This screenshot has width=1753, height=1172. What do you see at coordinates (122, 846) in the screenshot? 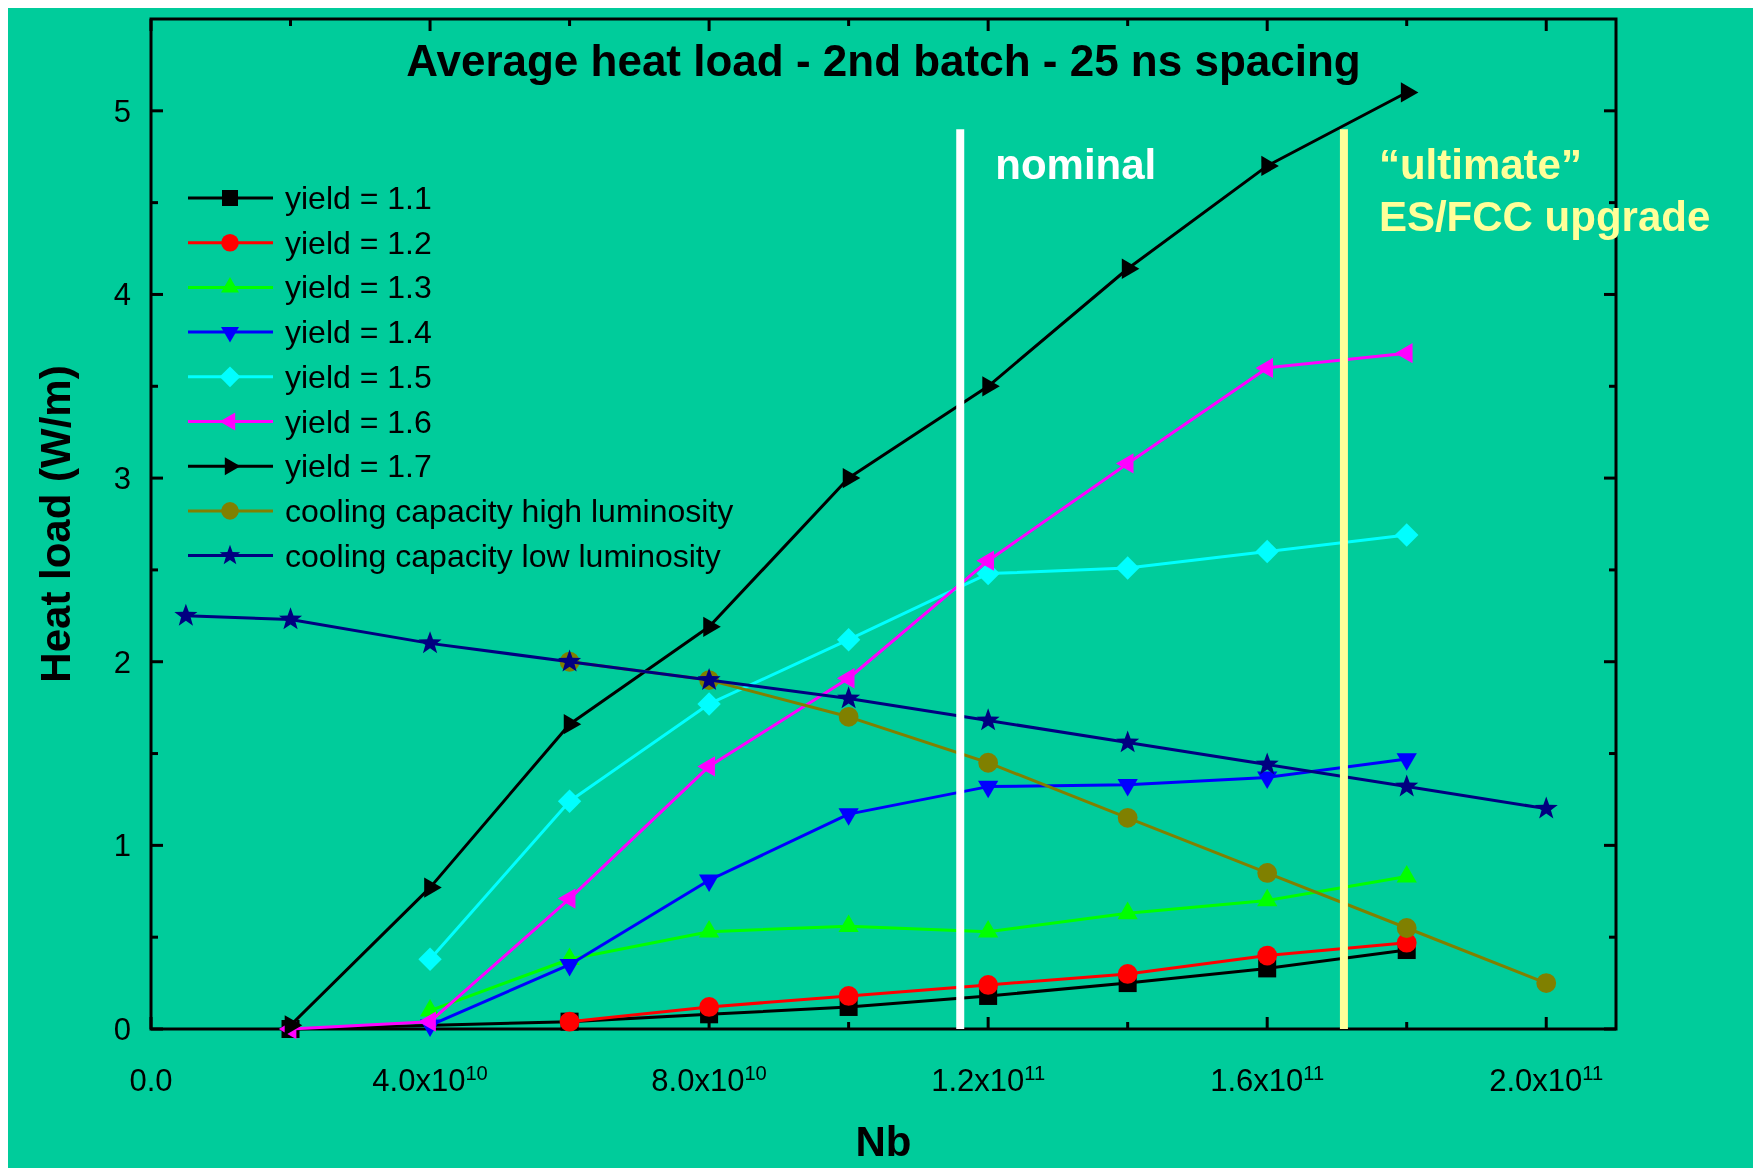
I see `y-tick-label: 1` at bounding box center [122, 846].